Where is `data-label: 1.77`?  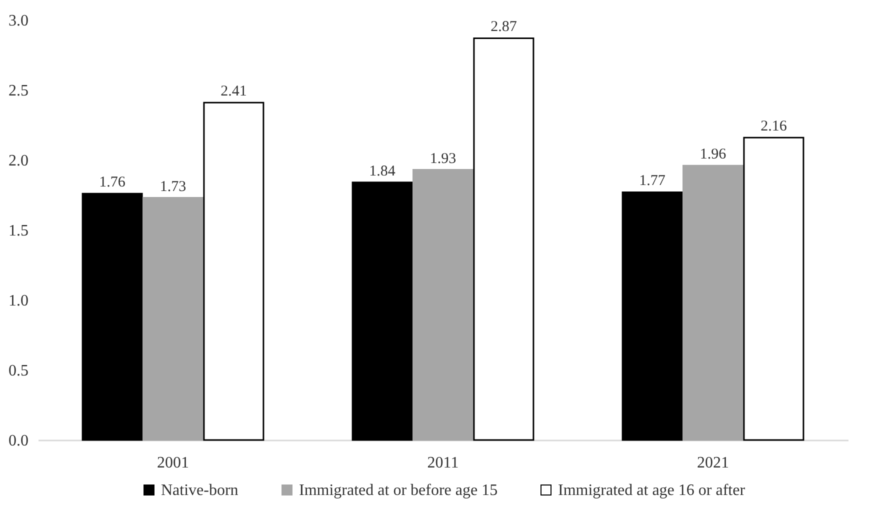
data-label: 1.77 is located at coordinates (652, 181).